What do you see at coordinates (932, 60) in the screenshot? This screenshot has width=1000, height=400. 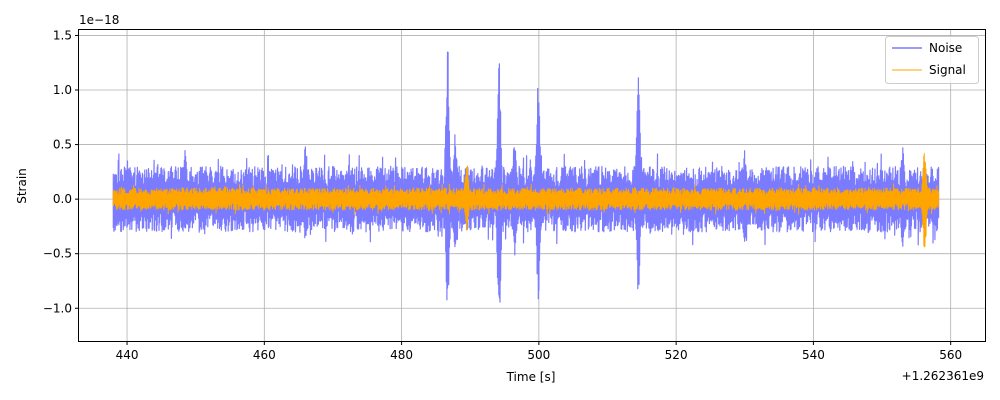 I see `legend: Noise Signal` at bounding box center [932, 60].